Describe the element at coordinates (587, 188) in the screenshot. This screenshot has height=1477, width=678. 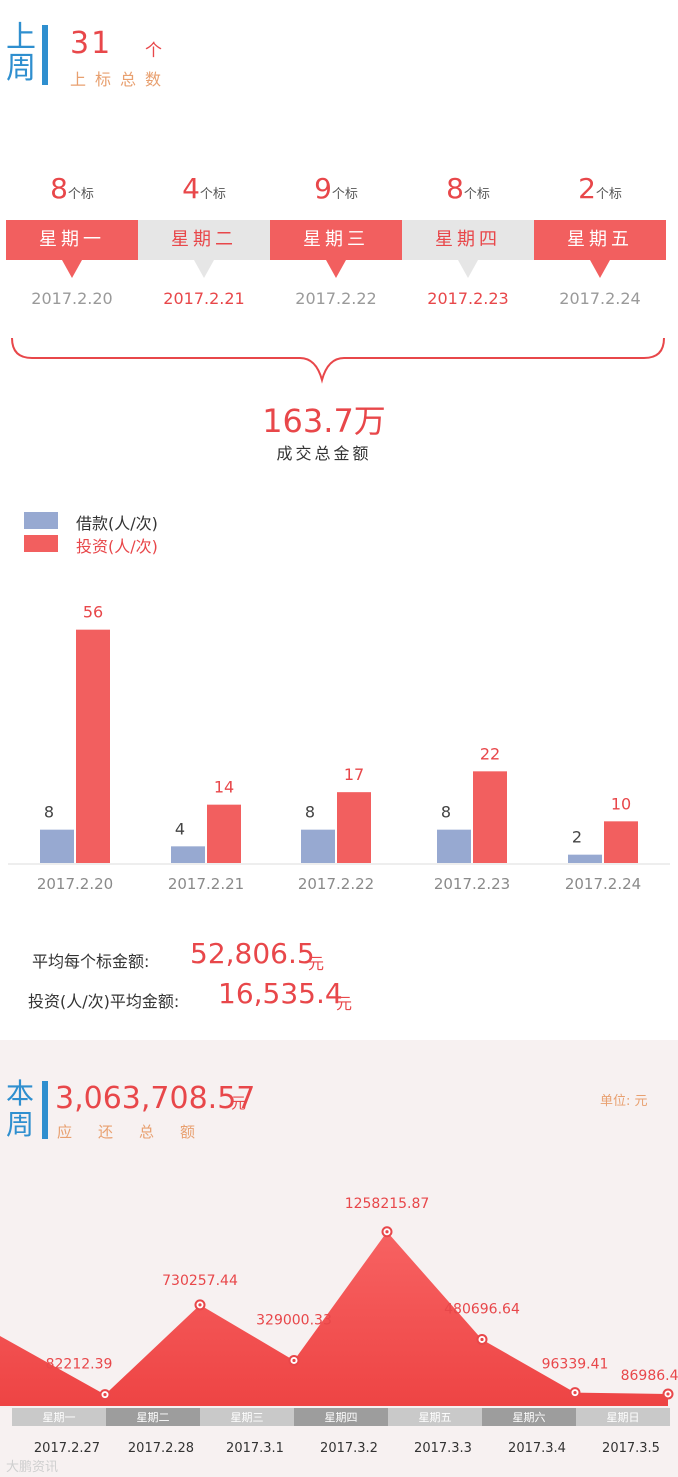
I see `day-count-value: 2` at that location.